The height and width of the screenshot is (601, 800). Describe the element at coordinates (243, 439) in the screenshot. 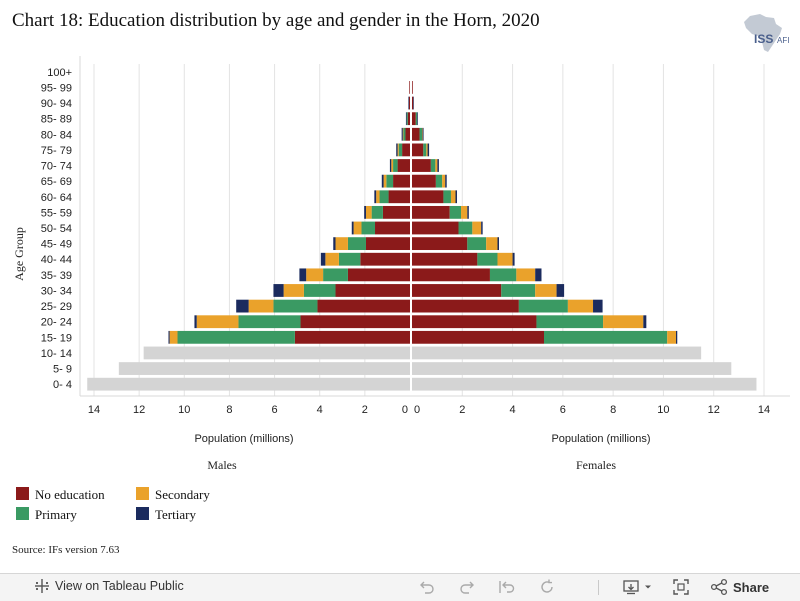

I see `x-axis-title-males: Population (millions)` at that location.